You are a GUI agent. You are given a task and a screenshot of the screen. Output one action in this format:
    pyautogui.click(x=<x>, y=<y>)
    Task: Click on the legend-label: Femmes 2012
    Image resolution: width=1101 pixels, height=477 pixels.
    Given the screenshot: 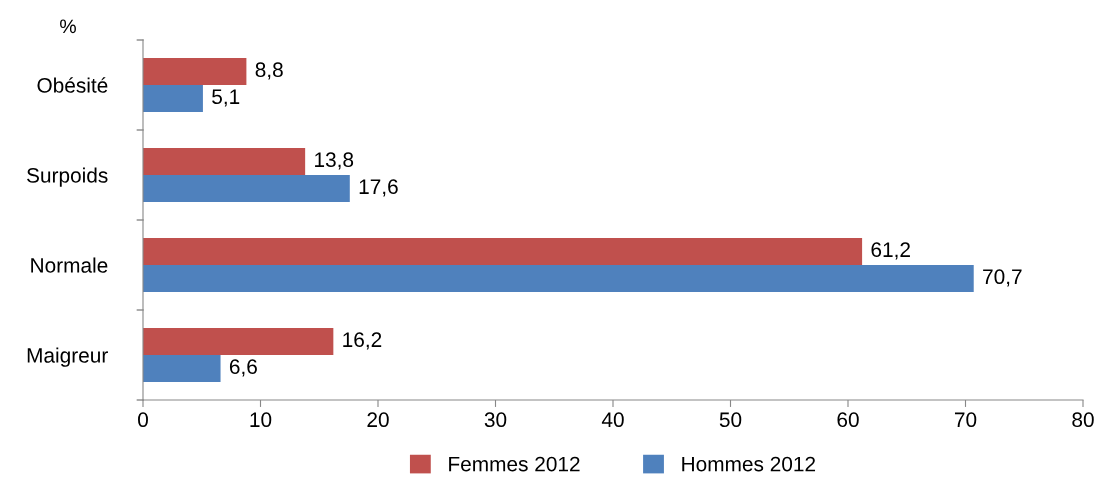 What is the action you would take?
    pyautogui.click(x=514, y=464)
    